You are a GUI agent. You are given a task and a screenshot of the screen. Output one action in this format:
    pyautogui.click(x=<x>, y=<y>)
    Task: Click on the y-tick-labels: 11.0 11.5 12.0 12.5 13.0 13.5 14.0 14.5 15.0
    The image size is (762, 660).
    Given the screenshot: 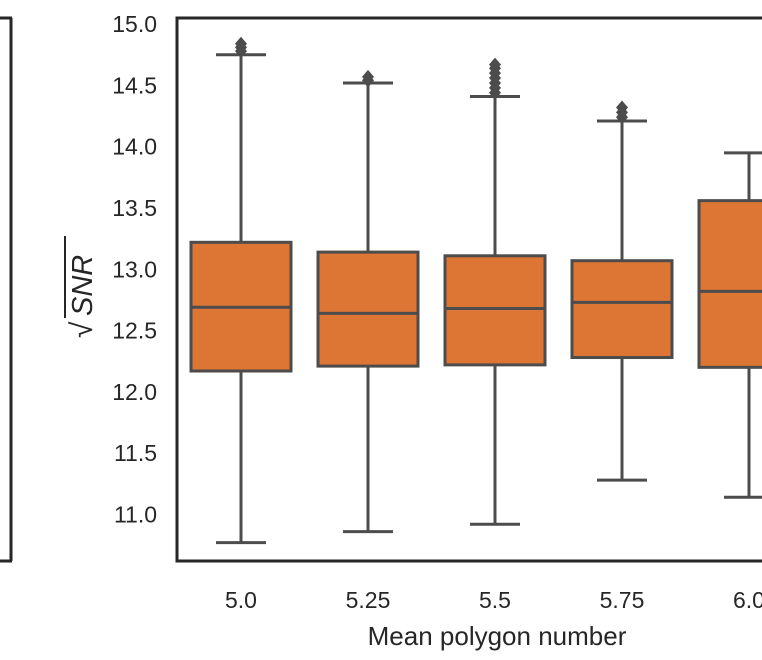 What is the action you would take?
    pyautogui.click(x=134, y=269)
    